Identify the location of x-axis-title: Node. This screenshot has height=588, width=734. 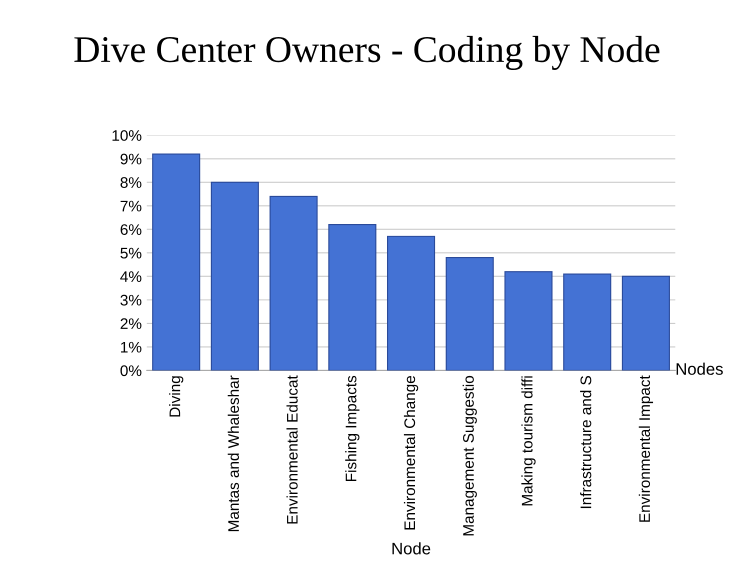
(411, 548).